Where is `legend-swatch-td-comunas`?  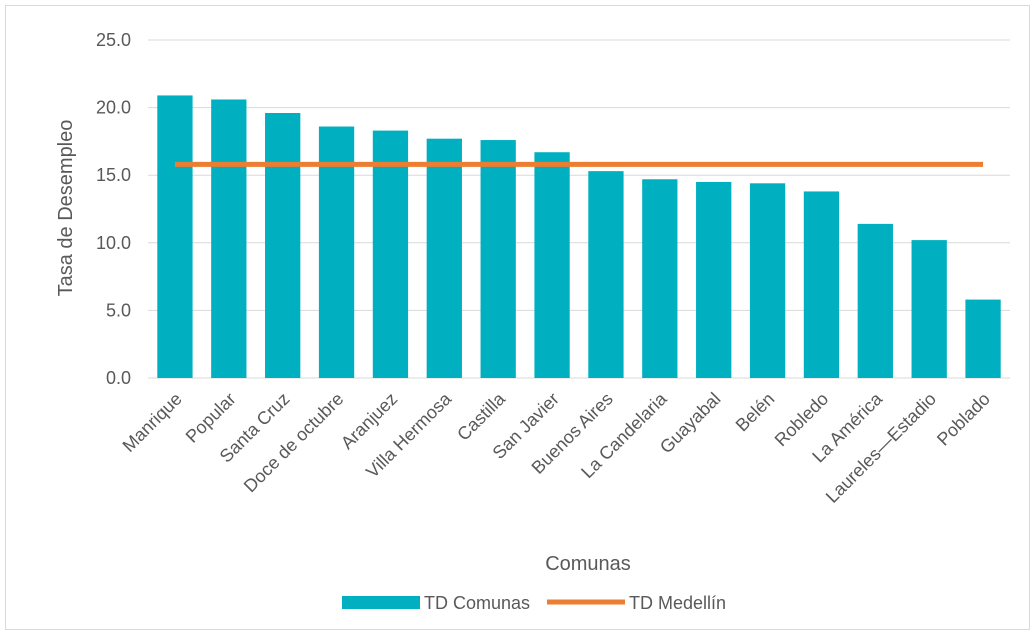
legend-swatch-td-comunas is located at coordinates (381, 602).